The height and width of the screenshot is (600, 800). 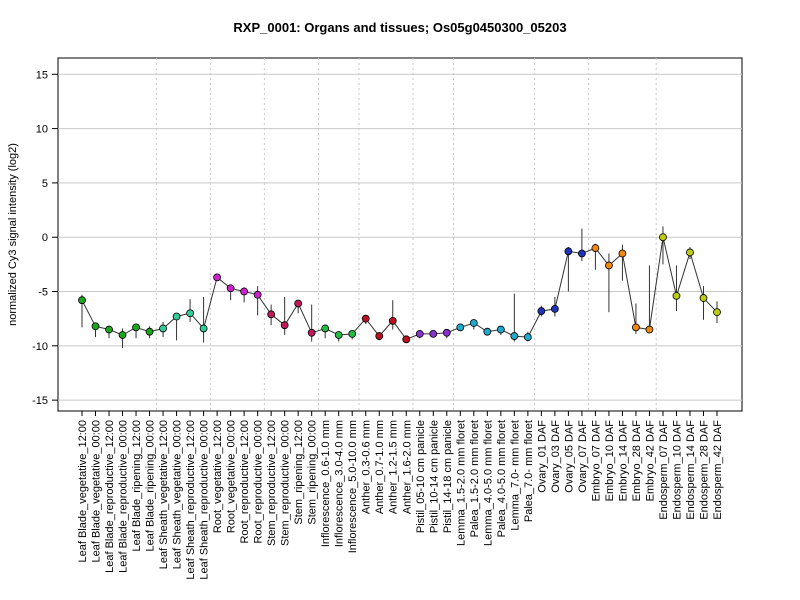 What do you see at coordinates (151, 486) in the screenshot?
I see `x-tick-label: Leaf Blade_ripening_00:00` at bounding box center [151, 486].